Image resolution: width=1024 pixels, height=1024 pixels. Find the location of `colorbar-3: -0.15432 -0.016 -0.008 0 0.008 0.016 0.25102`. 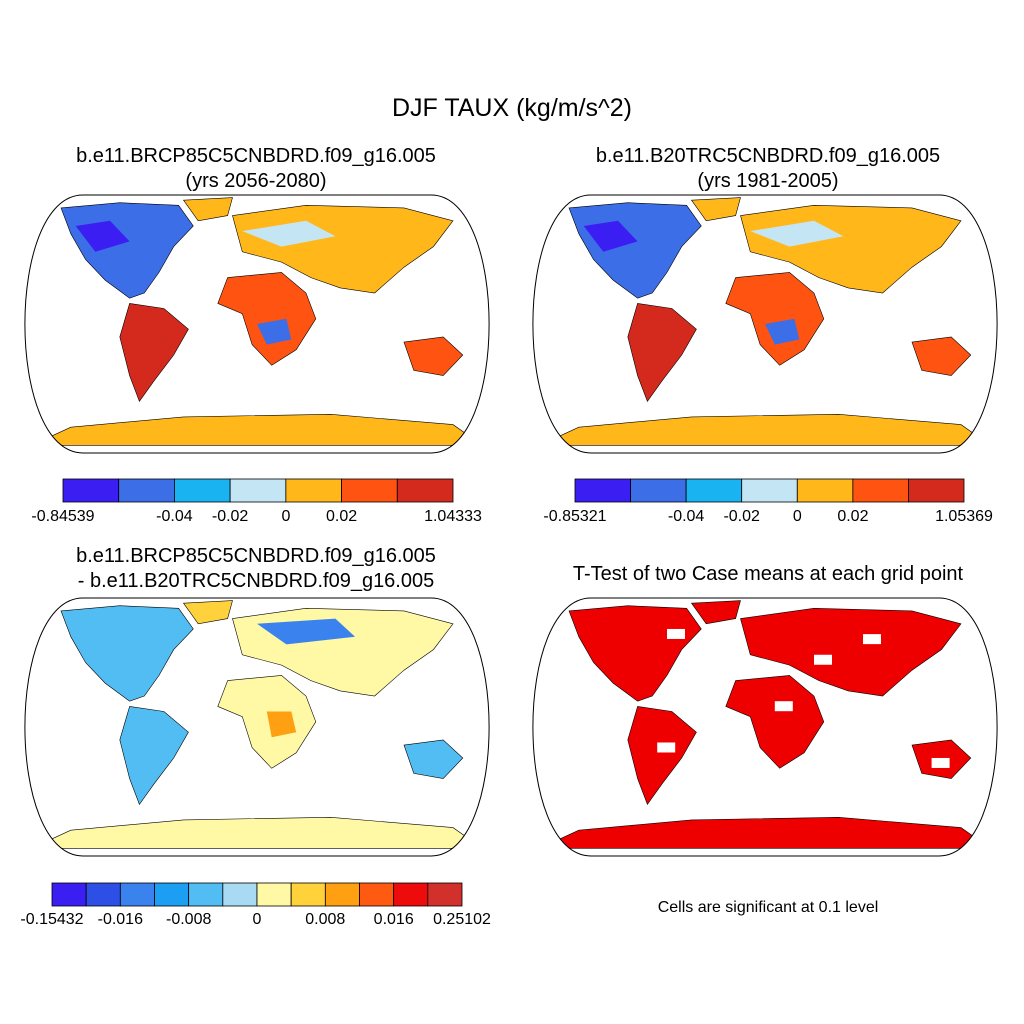

colorbar-3: -0.15432 -0.016 -0.008 0 0.008 0.016 0.25102 is located at coordinates (255, 905).